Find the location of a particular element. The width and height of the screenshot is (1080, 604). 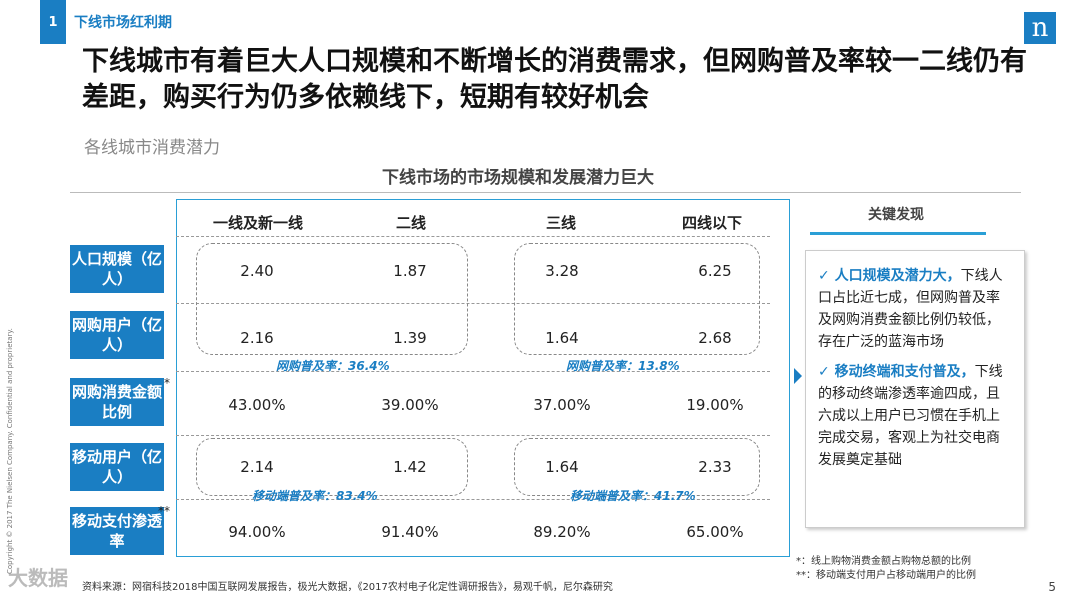

online-rate-label: 网购普及率：13.8% is located at coordinates (623, 366).